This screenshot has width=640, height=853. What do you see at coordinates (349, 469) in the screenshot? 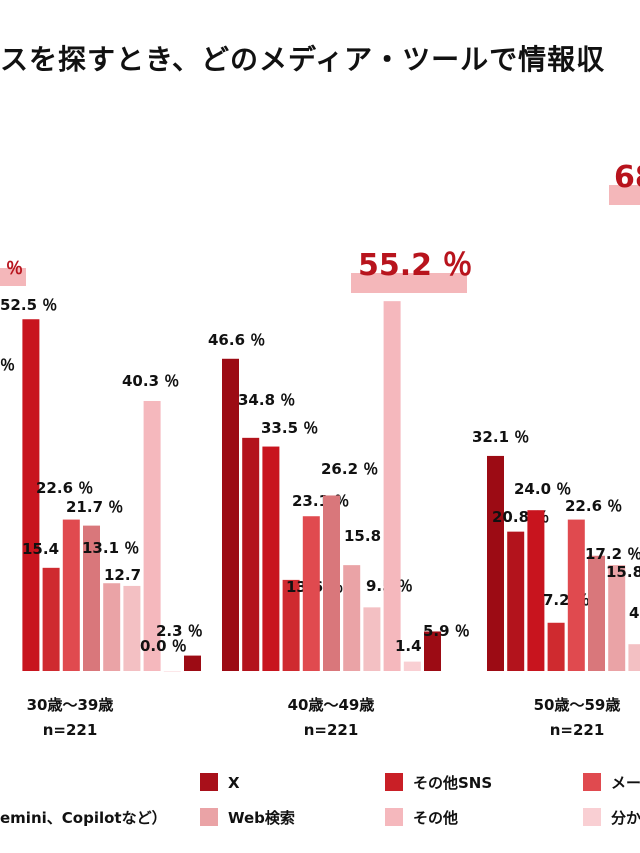
I see `data-label: 26.2 ％` at bounding box center [349, 469].